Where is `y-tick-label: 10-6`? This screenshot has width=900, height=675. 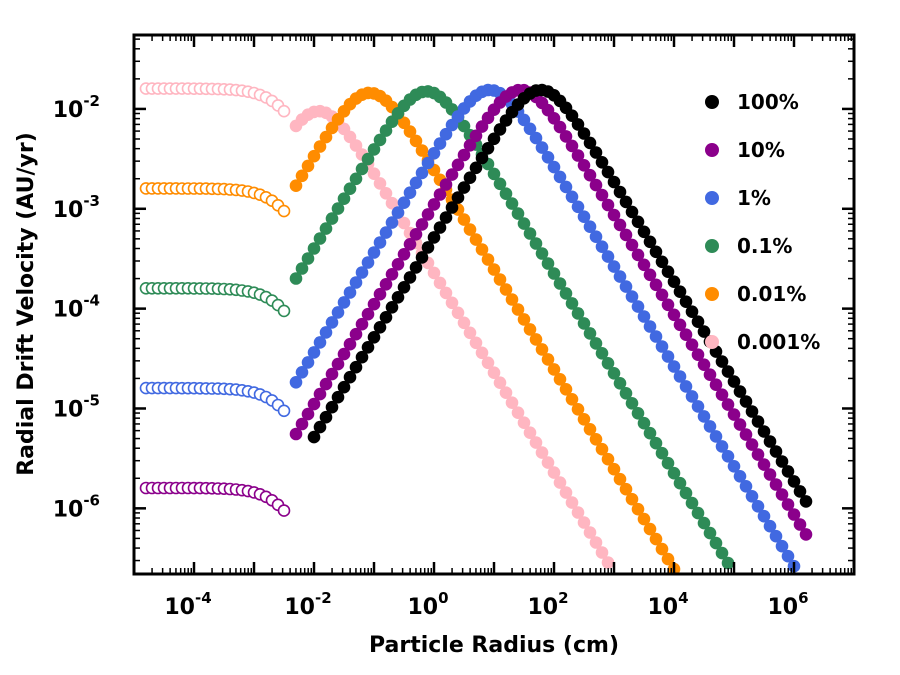
y-tick-label: 10-6 is located at coordinates (76, 506).